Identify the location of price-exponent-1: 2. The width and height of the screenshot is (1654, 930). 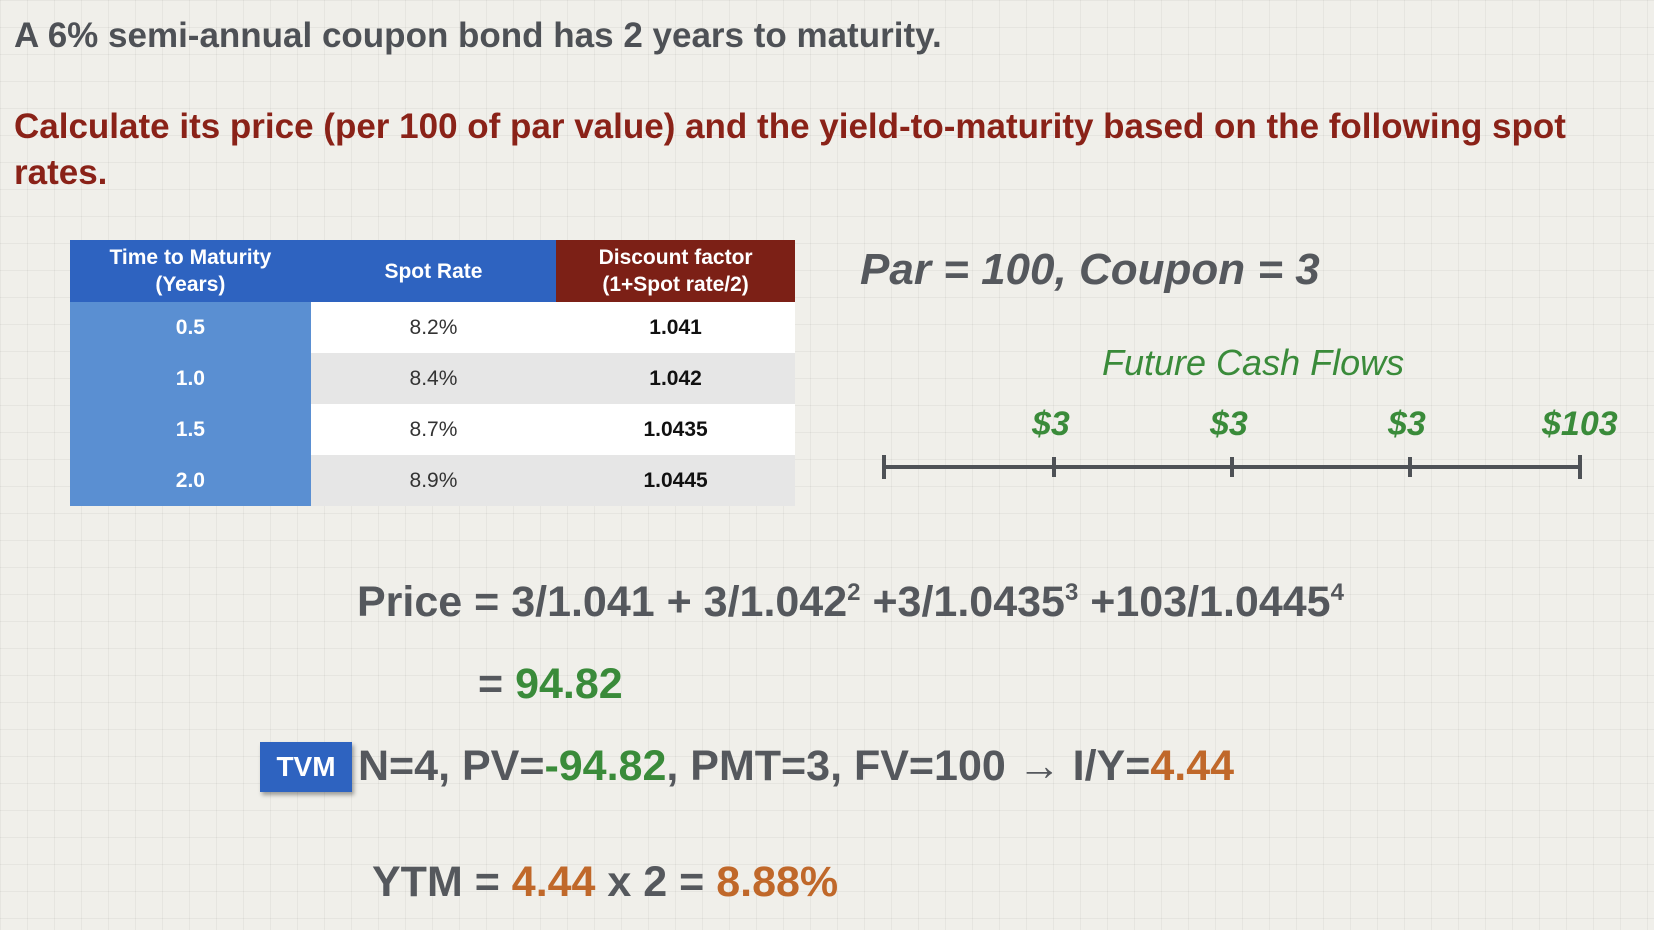
(854, 592).